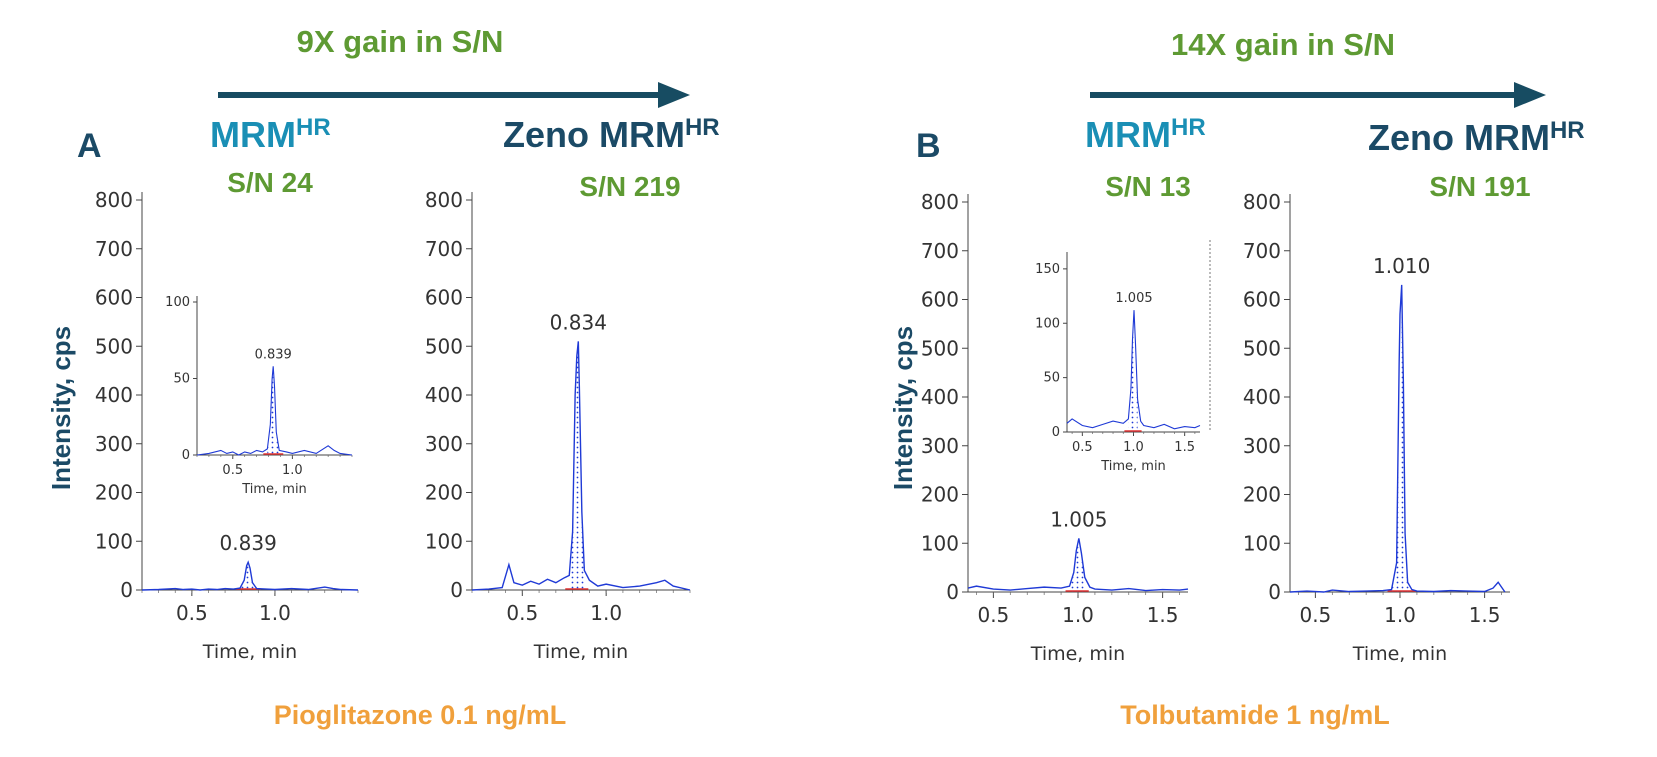 The width and height of the screenshot is (1657, 757). Describe the element at coordinates (1133, 466) in the screenshot. I see `inset2-xlabel: Time, min` at that location.